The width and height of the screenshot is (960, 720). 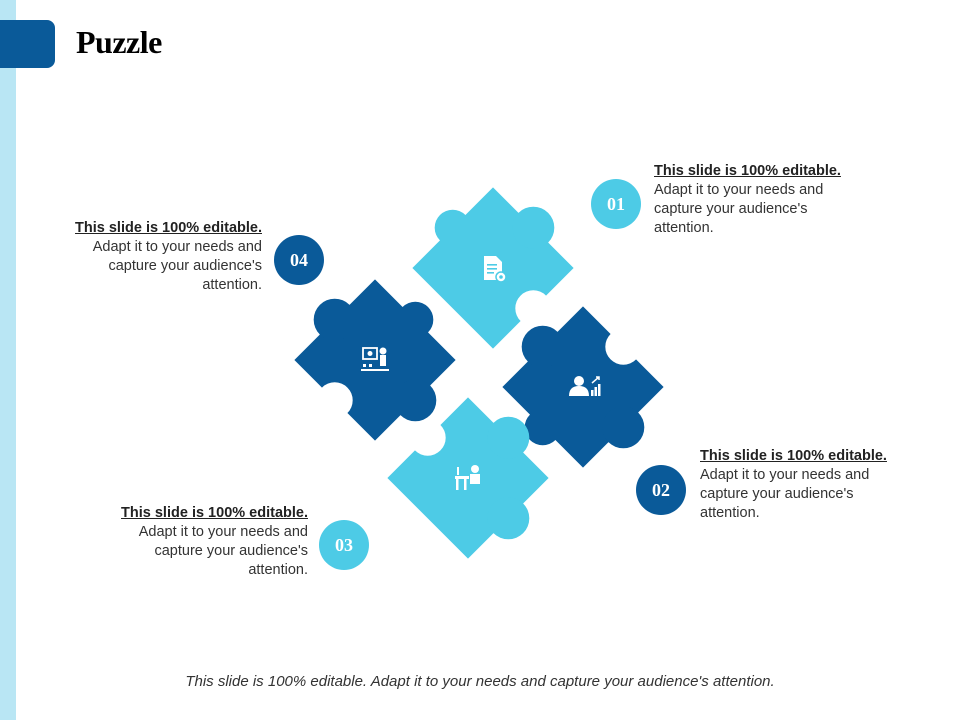 What do you see at coordinates (467, 477) in the screenshot?
I see `person-at-desk-icon` at bounding box center [467, 477].